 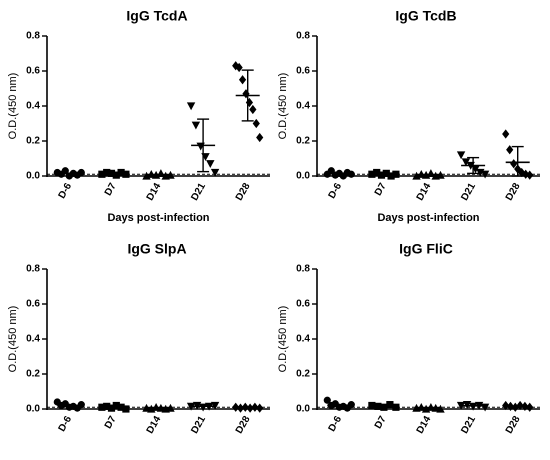 I want to click on chart-title: IgG FliC, so click(x=426, y=249).